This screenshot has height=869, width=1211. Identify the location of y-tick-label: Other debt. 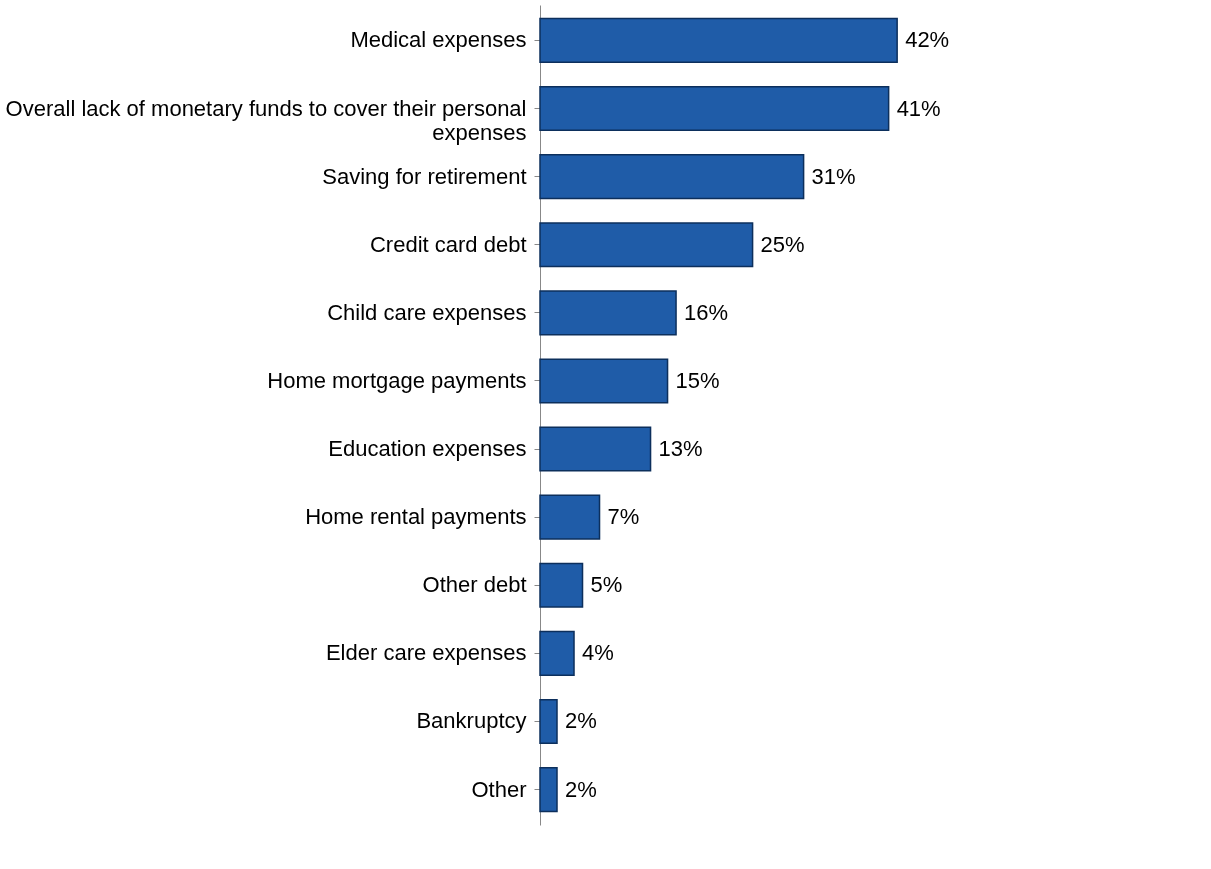
(474, 585).